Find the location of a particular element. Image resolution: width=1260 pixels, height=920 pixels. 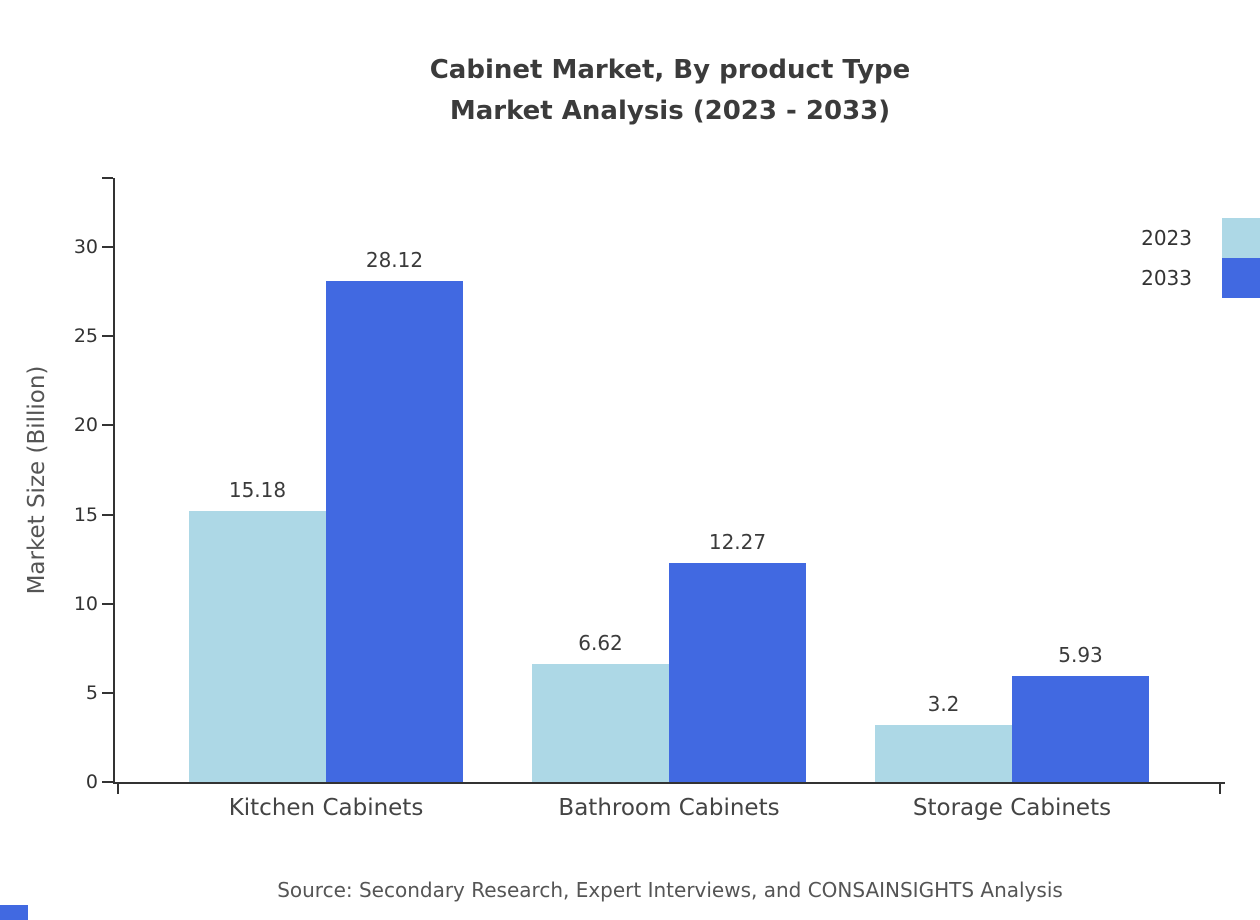

y-axis-line is located at coordinates (114, 481).